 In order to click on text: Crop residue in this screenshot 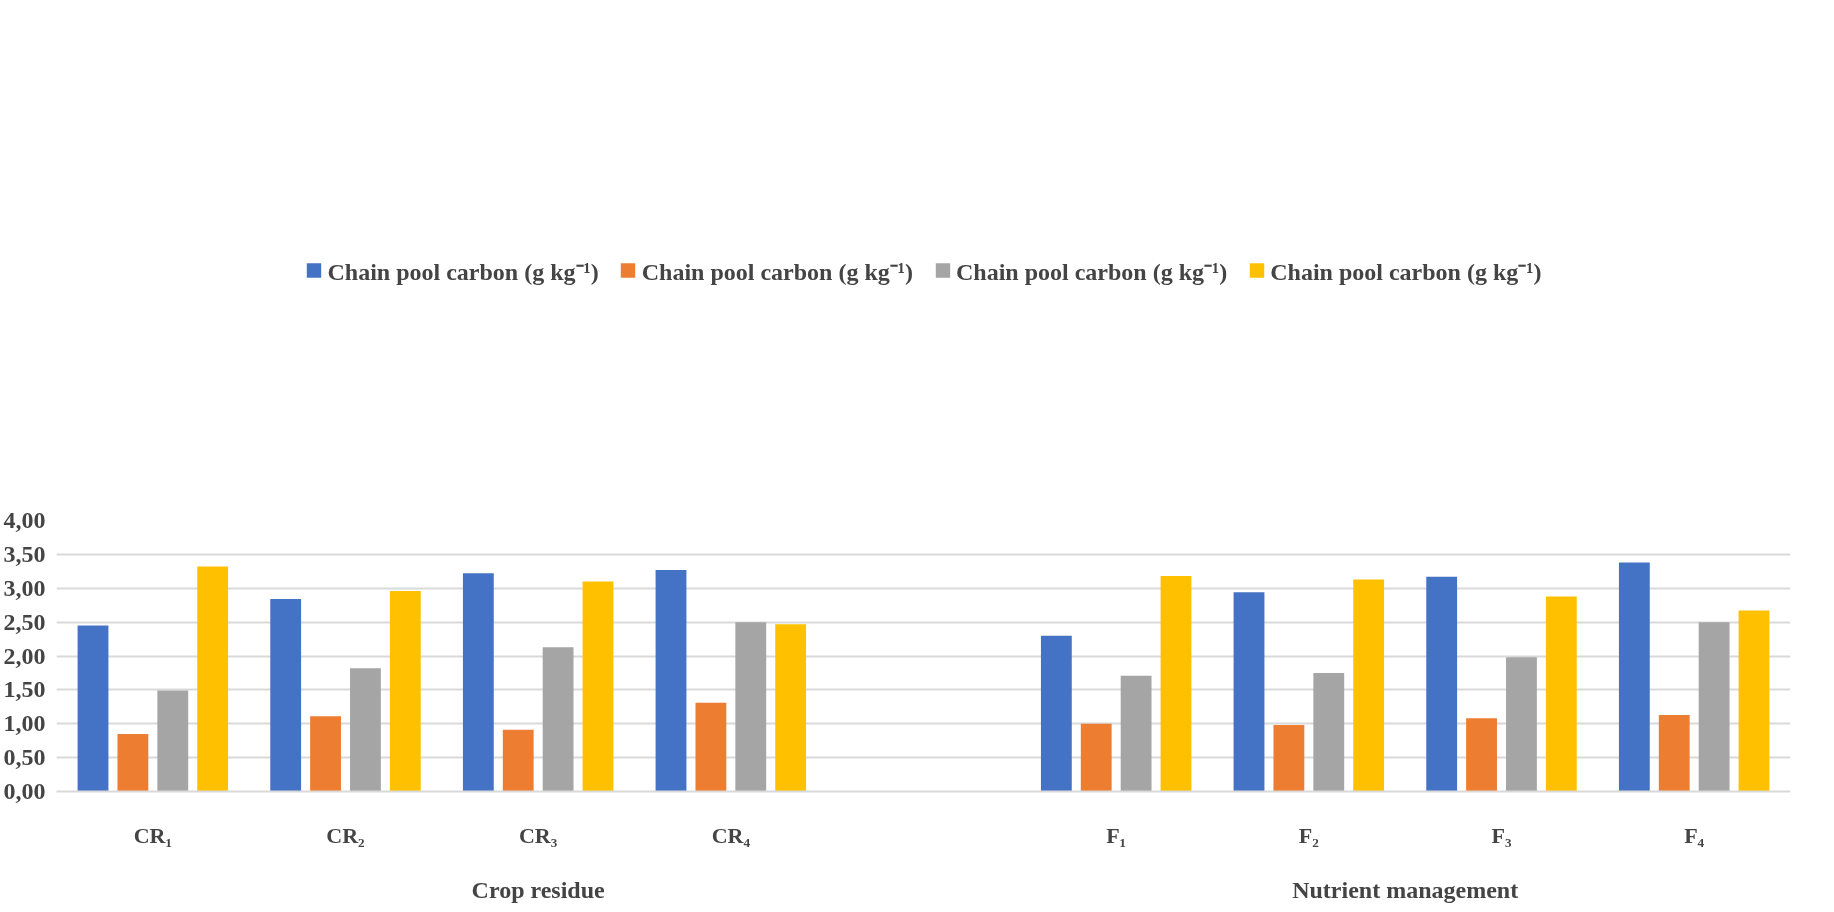, I will do `click(538, 889)`.